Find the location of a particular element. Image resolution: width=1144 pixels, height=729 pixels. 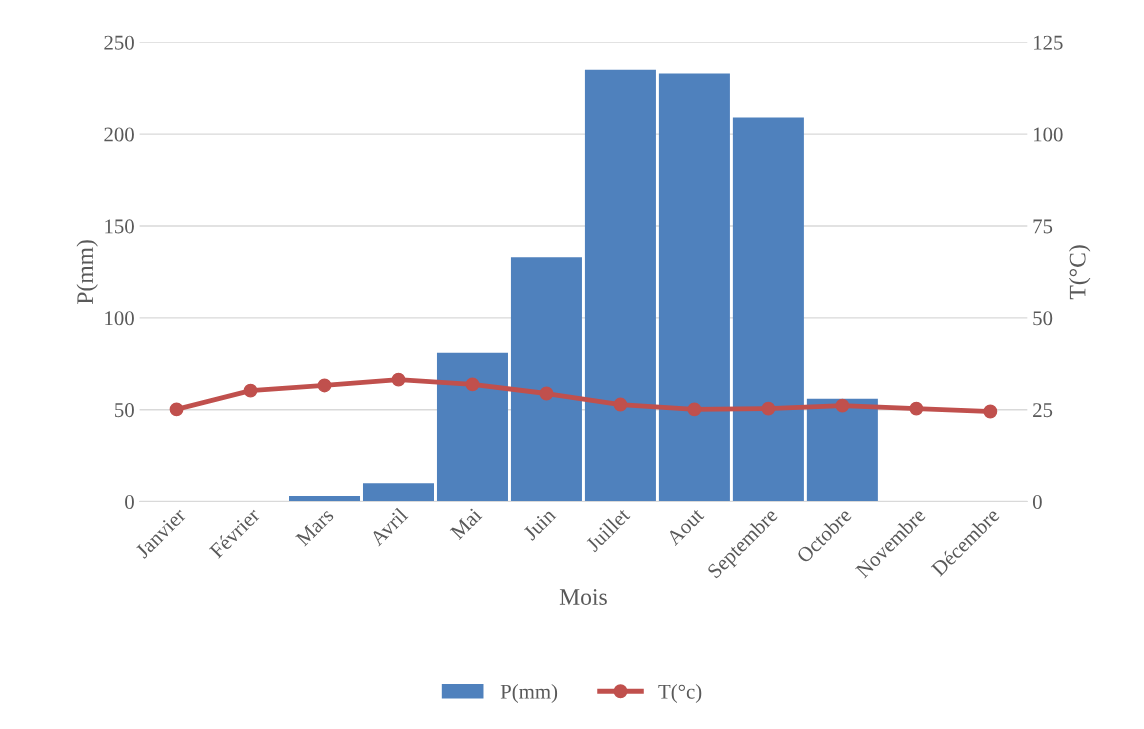

y2-tick-label: 75 is located at coordinates (1043, 226).